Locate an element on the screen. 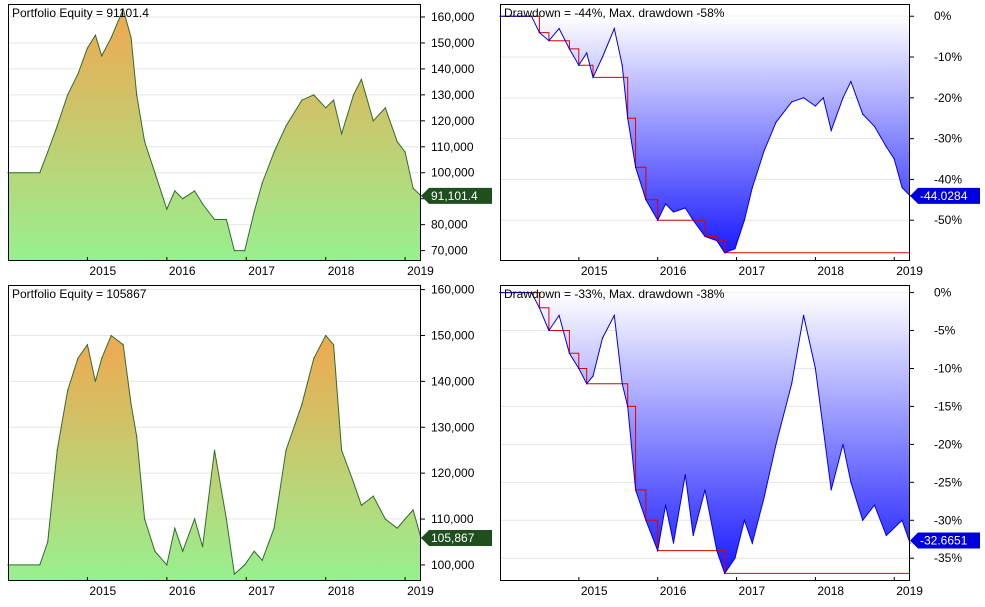 This screenshot has height=607, width=985. dd2-ytick-label: -20% is located at coordinates (948, 444).